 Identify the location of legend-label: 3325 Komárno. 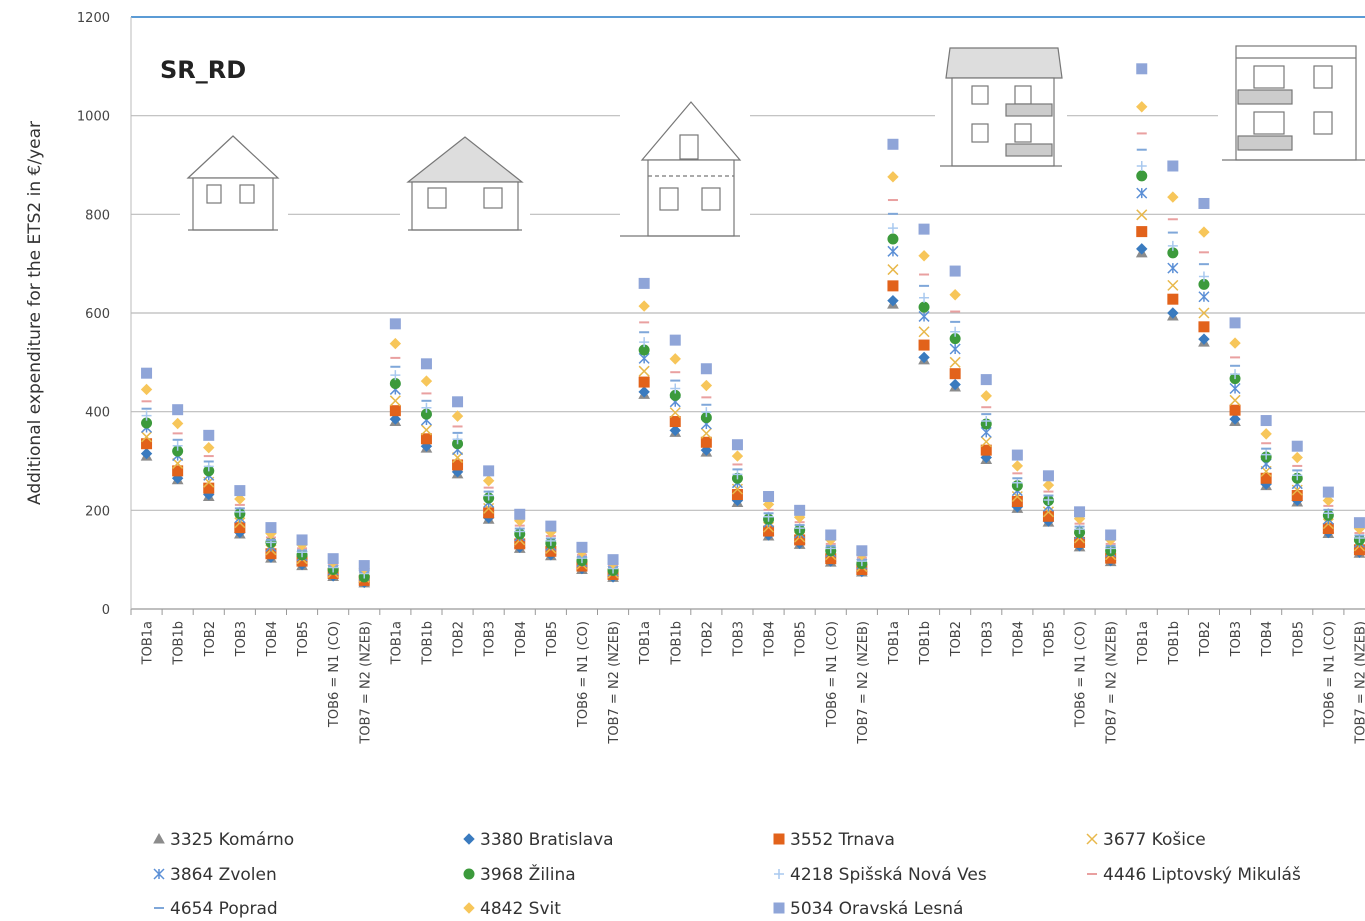
(232, 840).